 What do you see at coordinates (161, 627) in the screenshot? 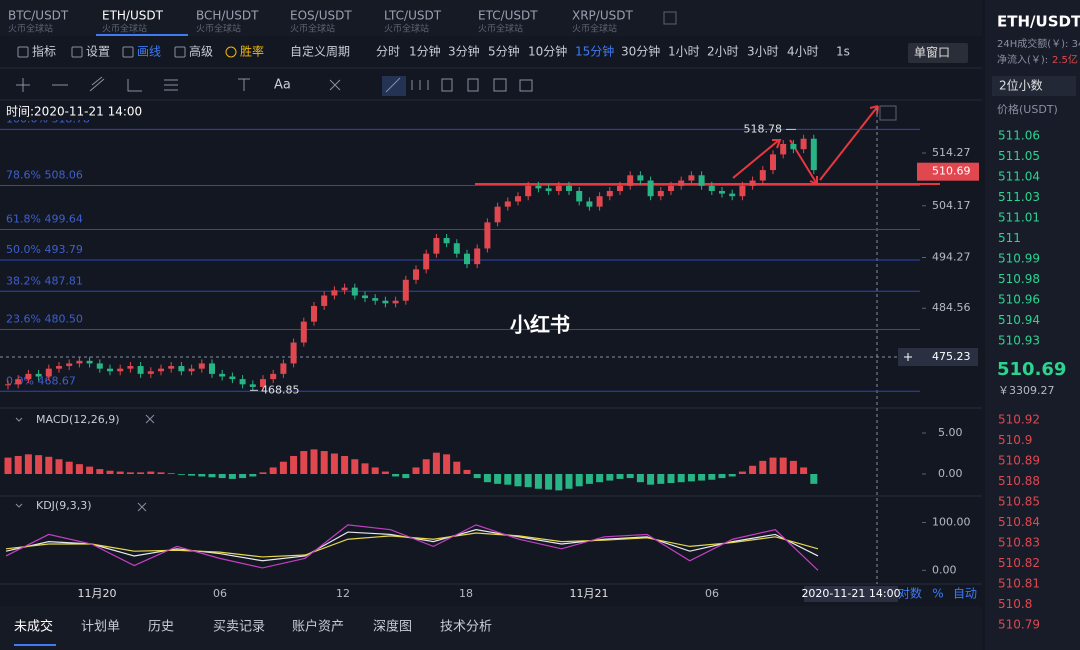
I see `bottom-tab: 历史` at bounding box center [161, 627].